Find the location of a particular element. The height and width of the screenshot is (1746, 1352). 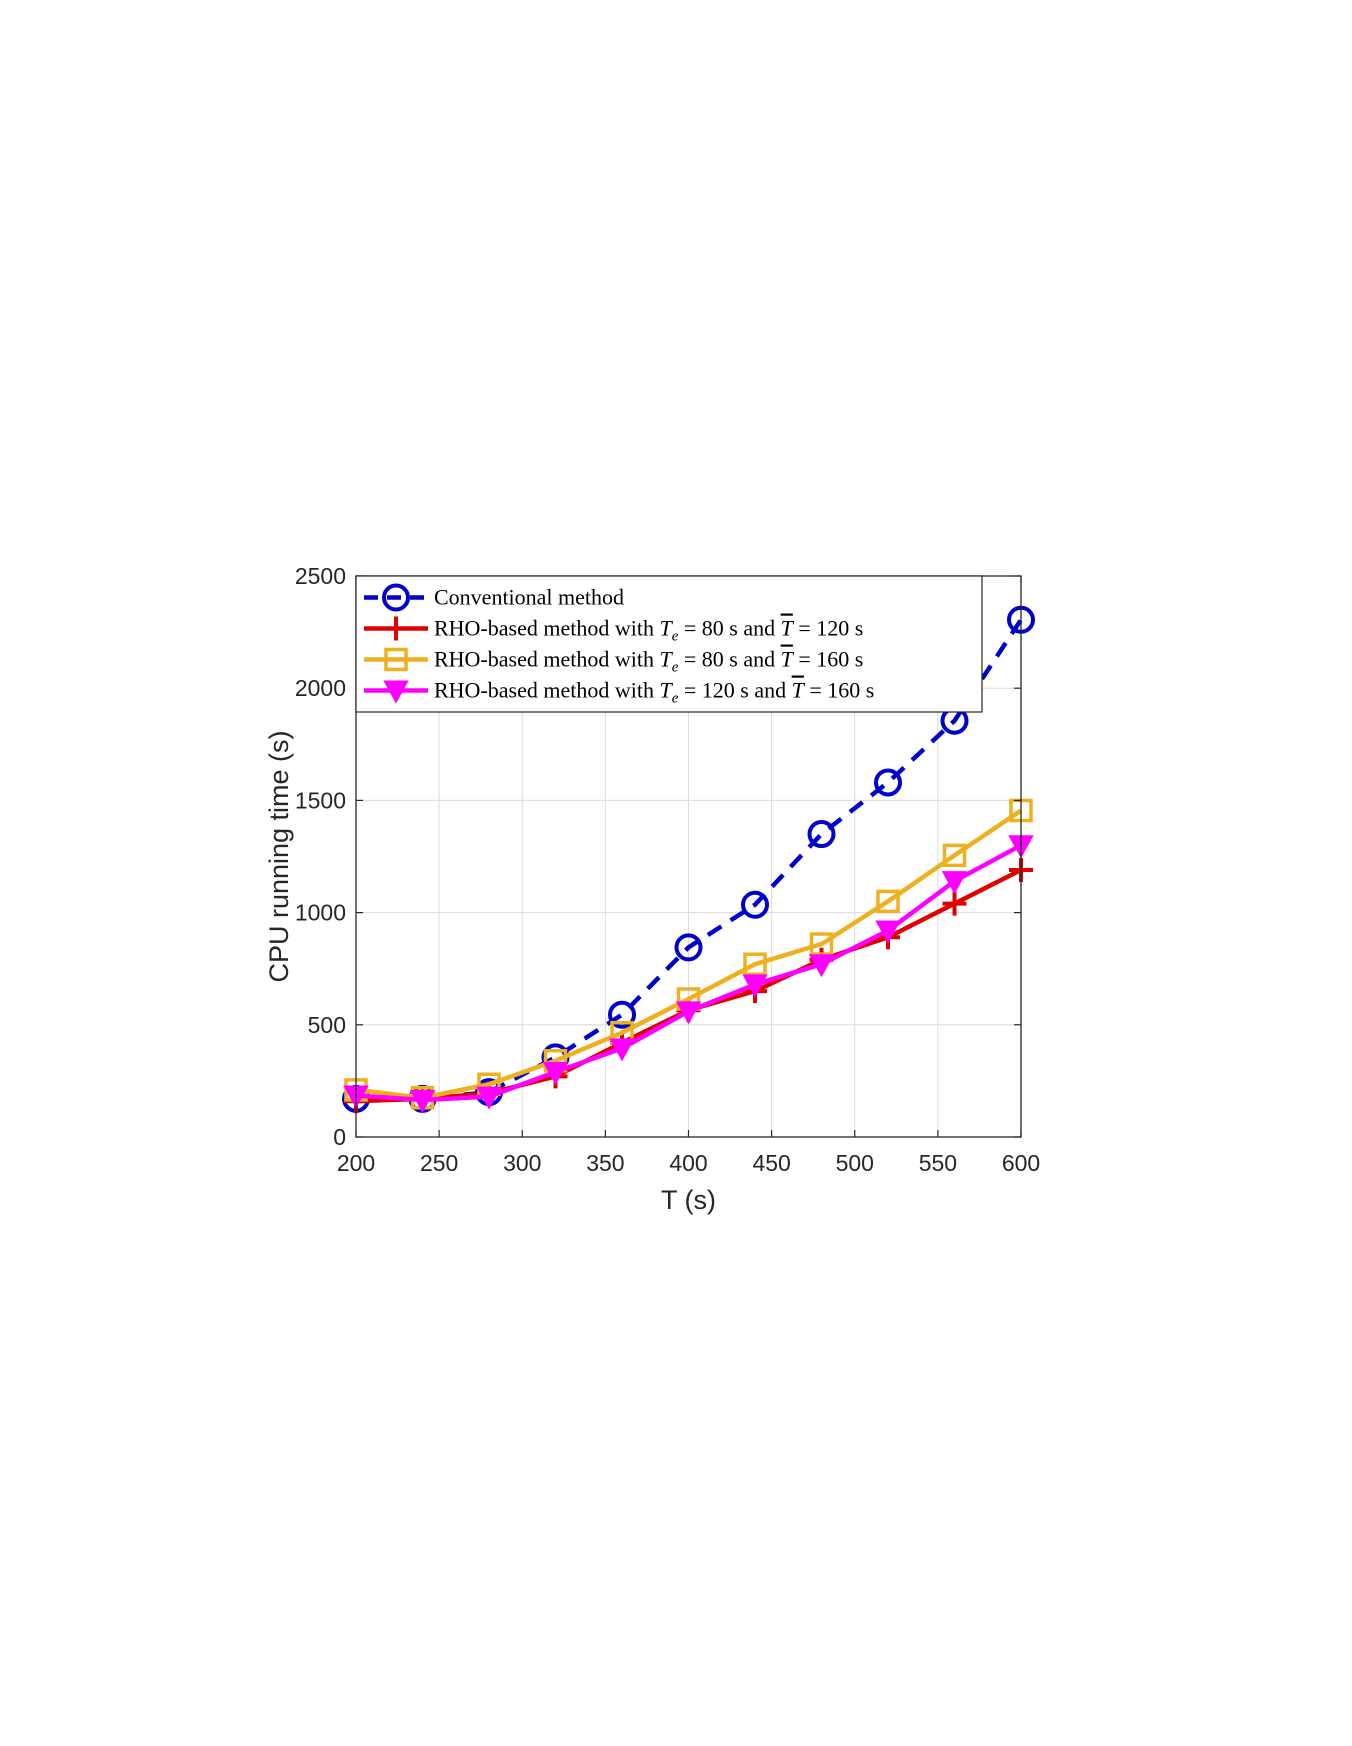

y-tick-label: 1500 is located at coordinates (320, 800).